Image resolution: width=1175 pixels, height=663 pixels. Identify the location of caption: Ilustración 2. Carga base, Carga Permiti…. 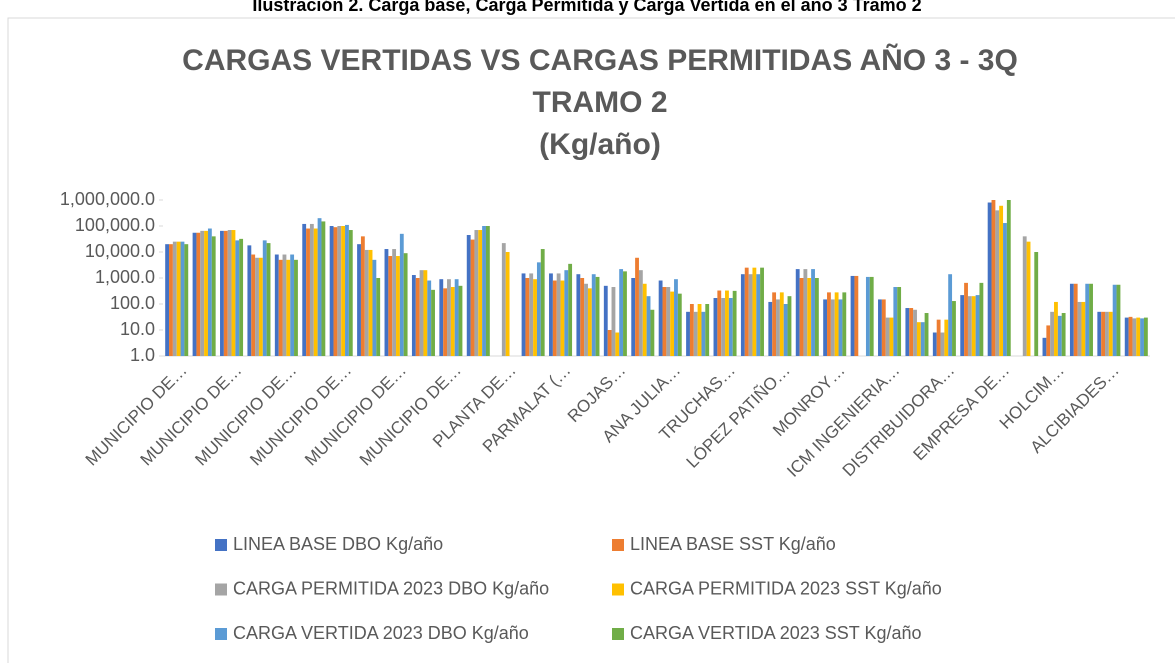
(586, 7).